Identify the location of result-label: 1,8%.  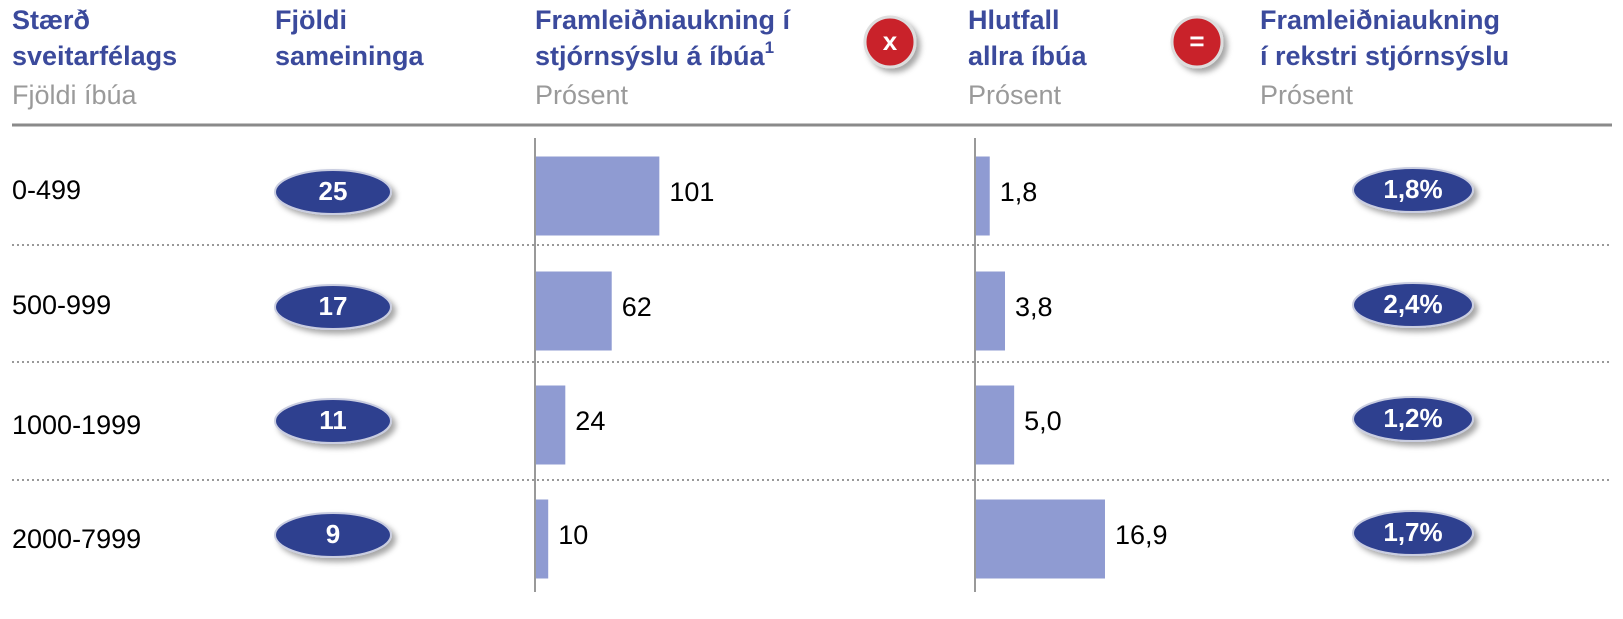
(1412, 189).